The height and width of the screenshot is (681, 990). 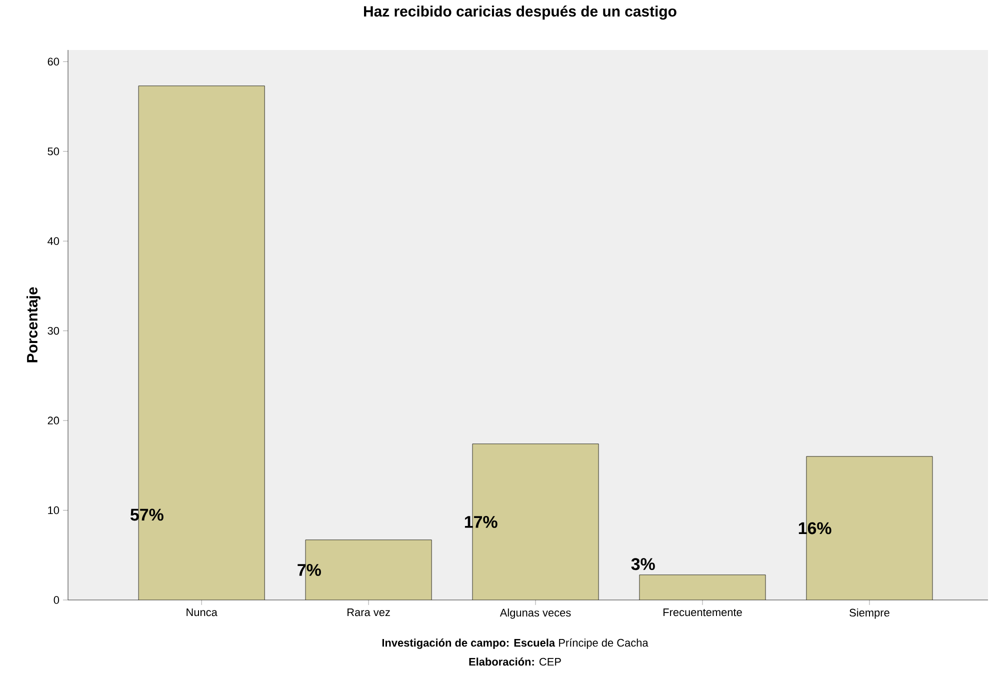 What do you see at coordinates (202, 612) in the screenshot?
I see `x-tick-label: Nunca` at bounding box center [202, 612].